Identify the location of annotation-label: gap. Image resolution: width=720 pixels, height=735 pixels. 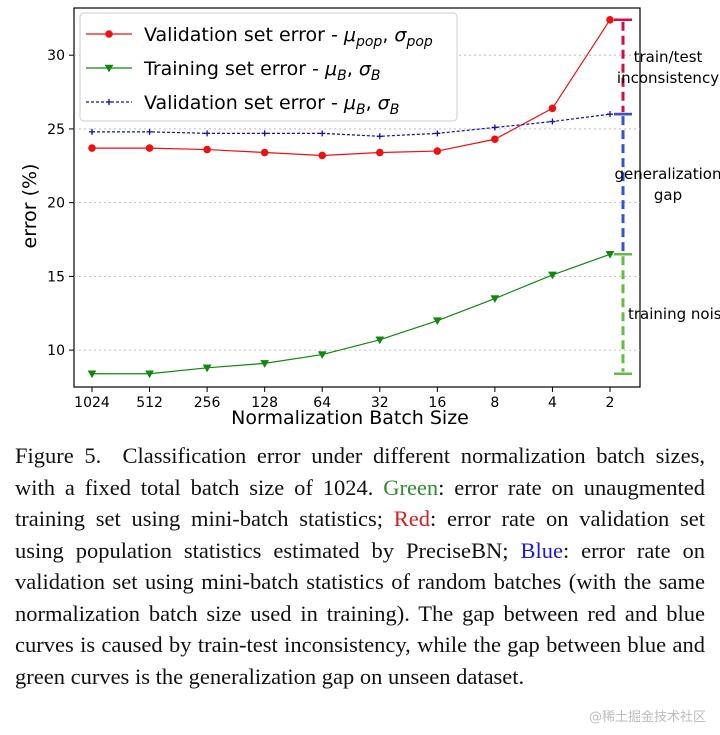
(668, 195).